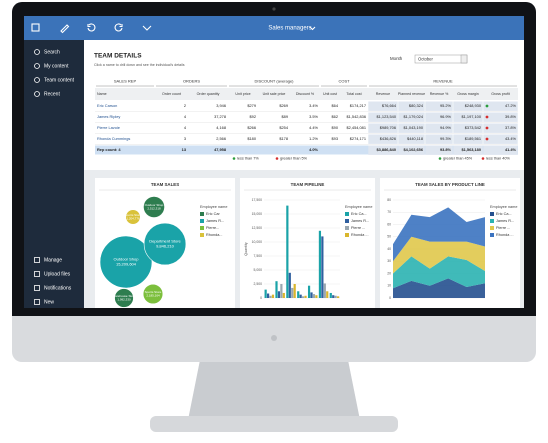 The width and height of the screenshot is (548, 443). What do you see at coordinates (184, 149) in the screenshot?
I see `table-cell: 13` at bounding box center [184, 149].